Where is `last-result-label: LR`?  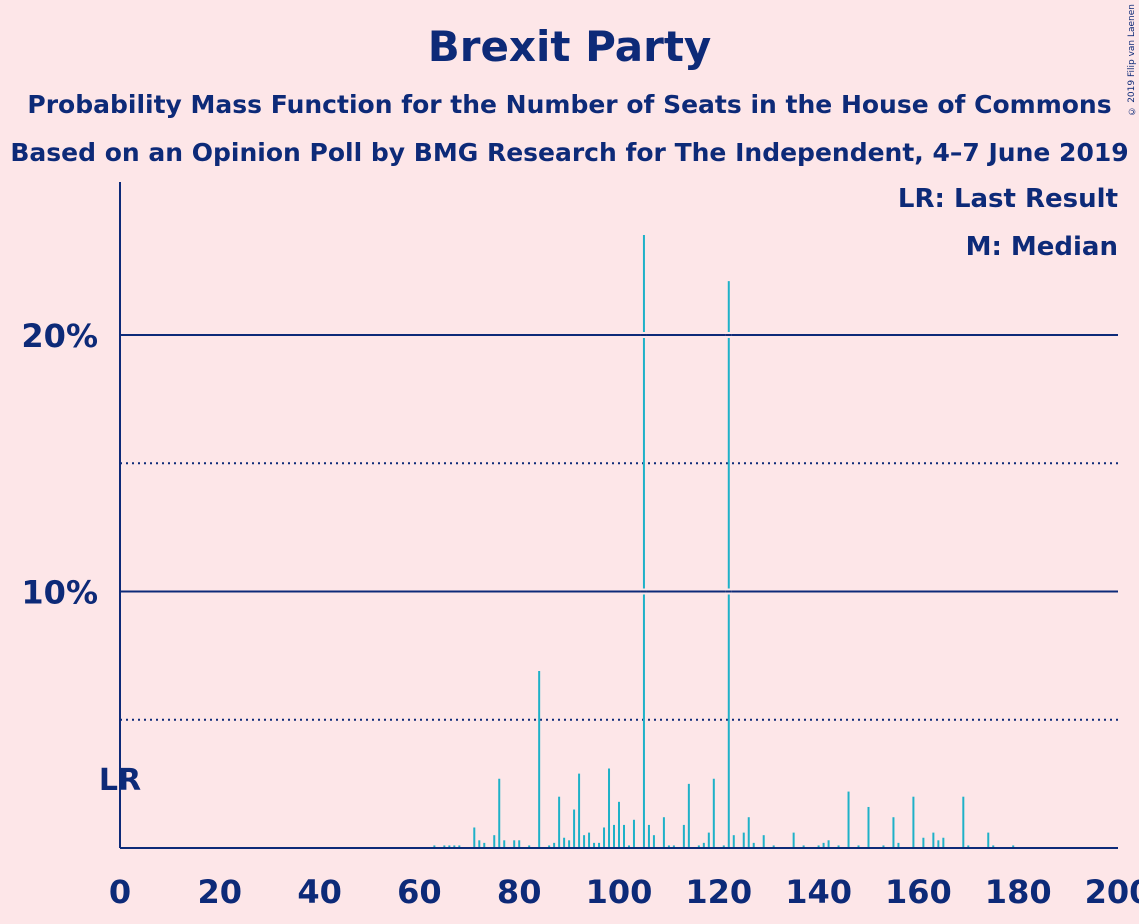 last-result-label: LR is located at coordinates (120, 780).